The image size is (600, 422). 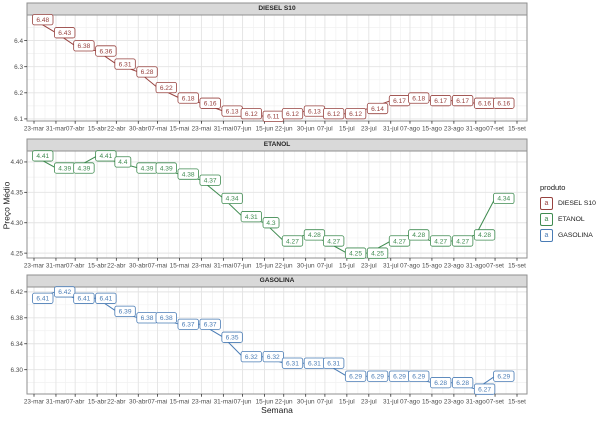 I want to click on legend-key-gasolina-icon: a, so click(x=546, y=235).